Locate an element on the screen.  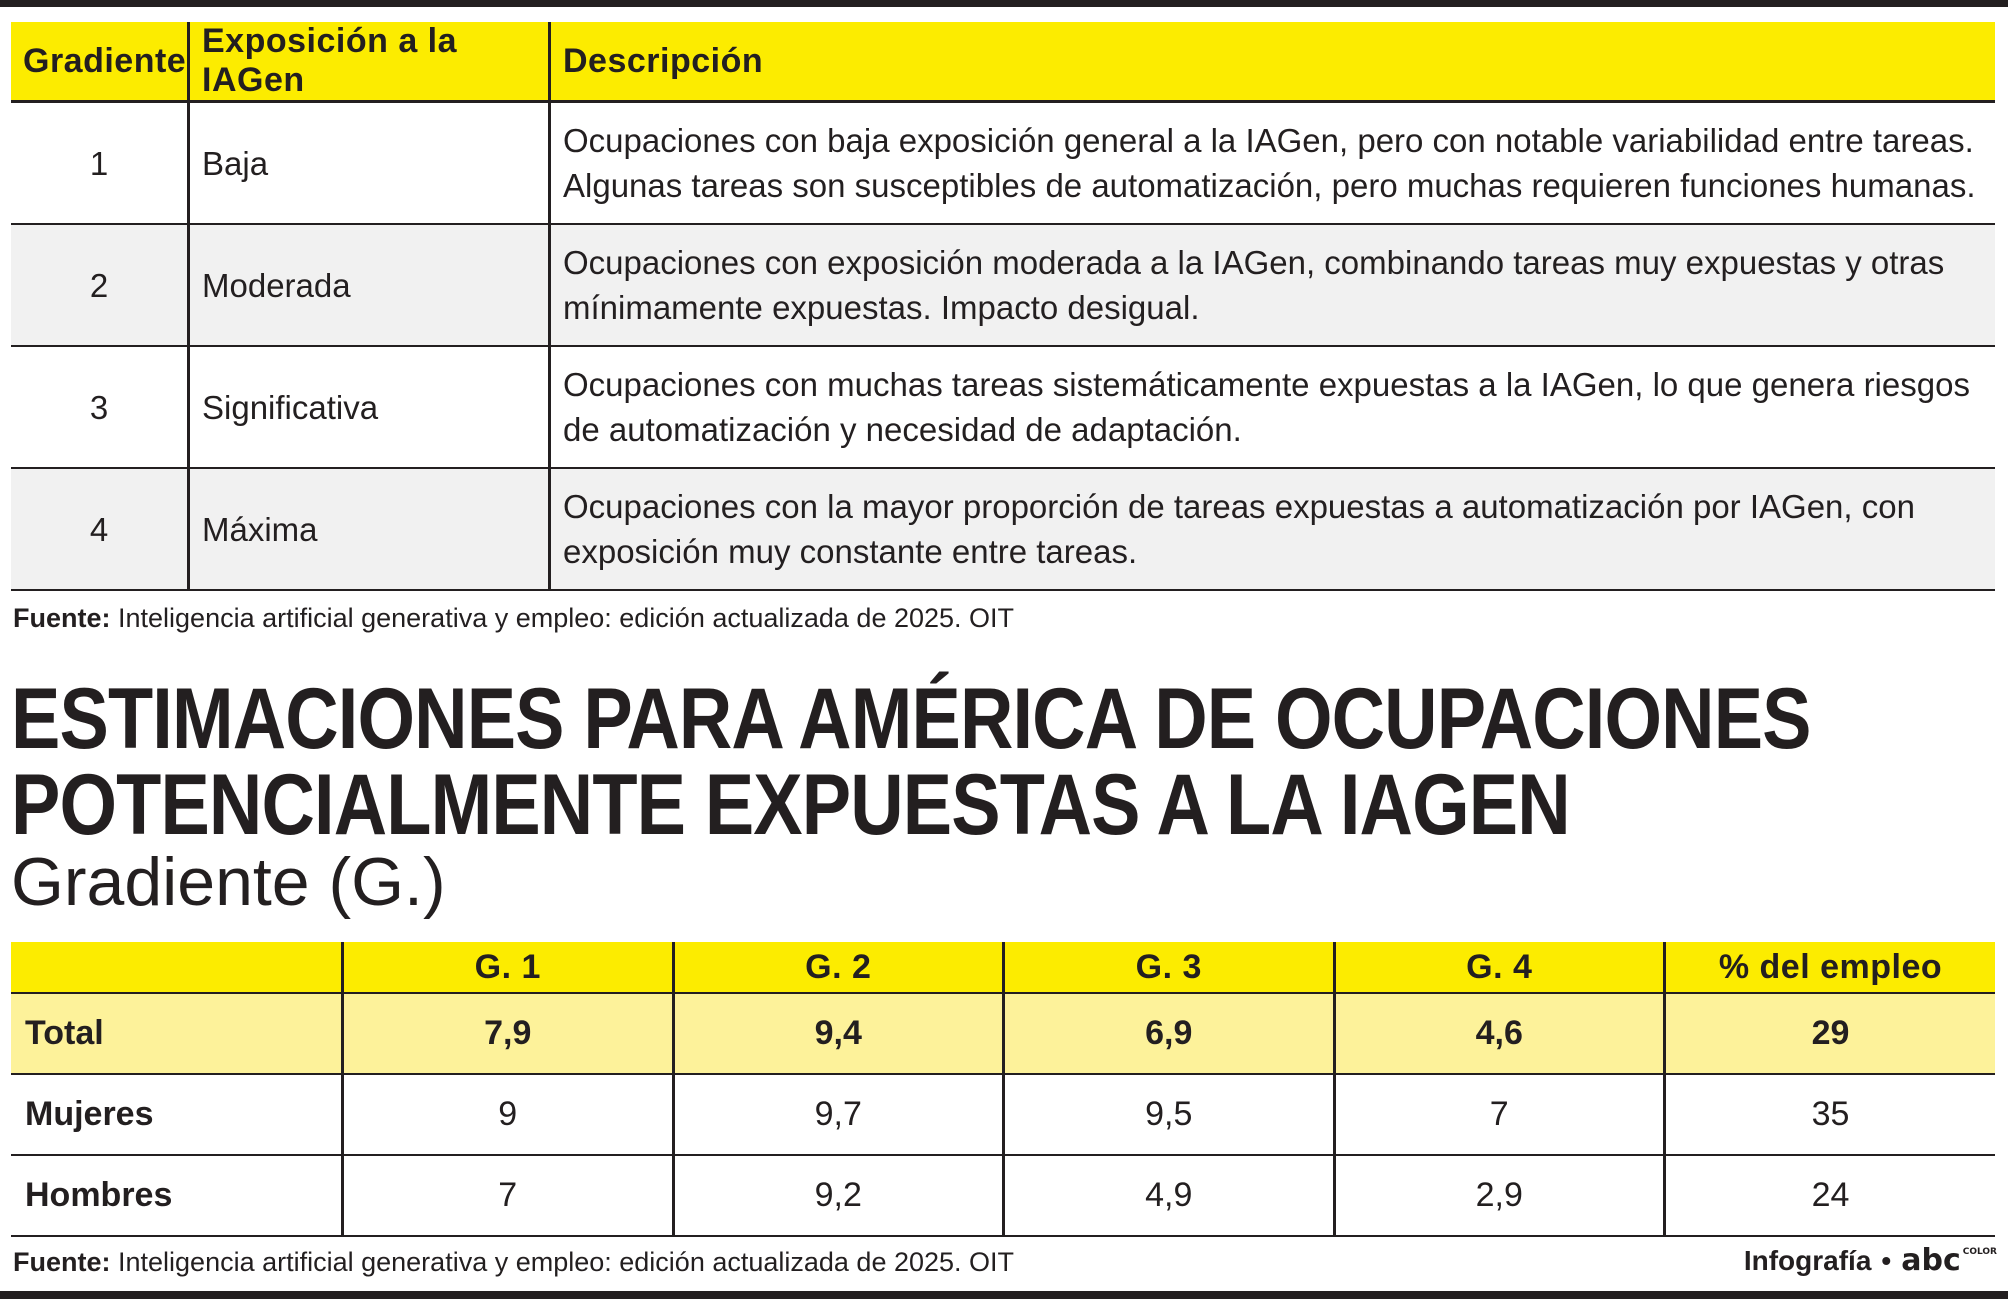
column-header-blank is located at coordinates (177, 968).